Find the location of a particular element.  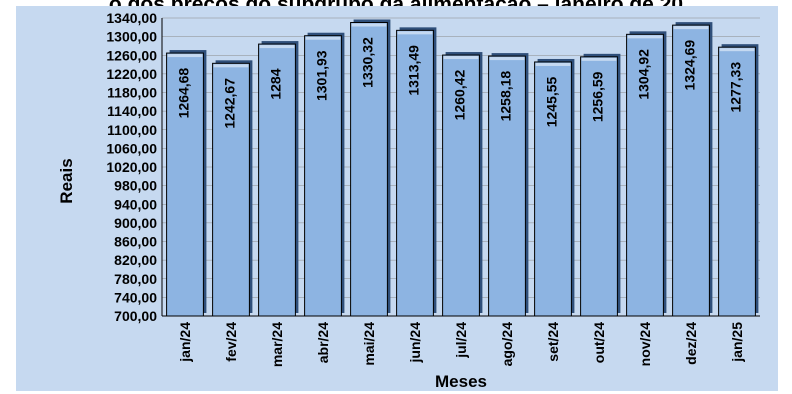

y-tick-label: 780,00 is located at coordinates (135, 279).